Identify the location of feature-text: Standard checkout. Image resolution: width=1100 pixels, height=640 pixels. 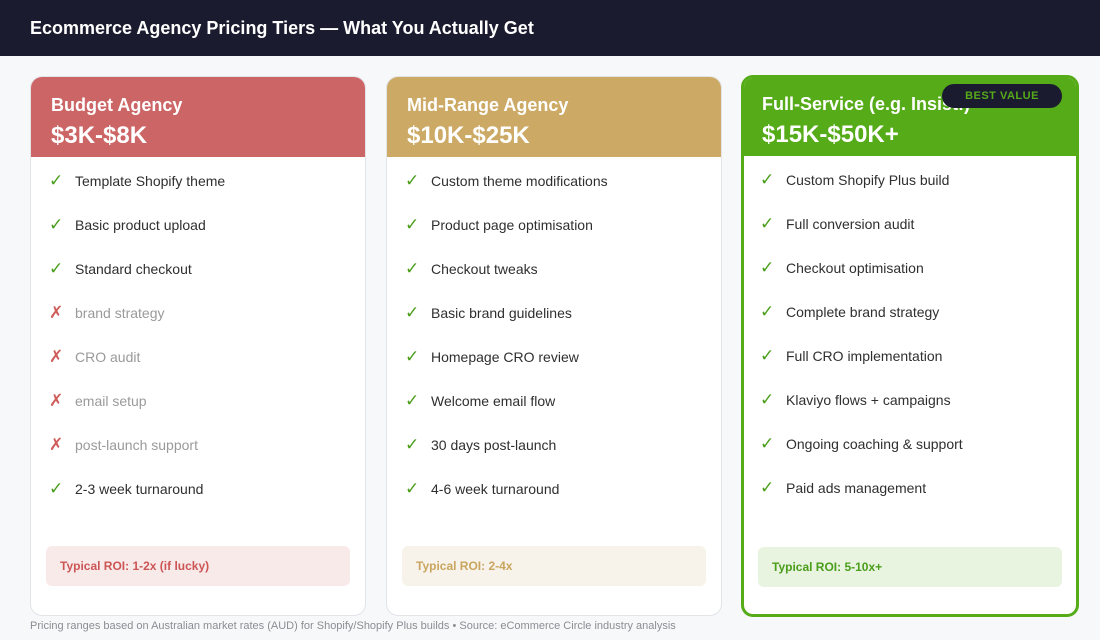
(133, 269).